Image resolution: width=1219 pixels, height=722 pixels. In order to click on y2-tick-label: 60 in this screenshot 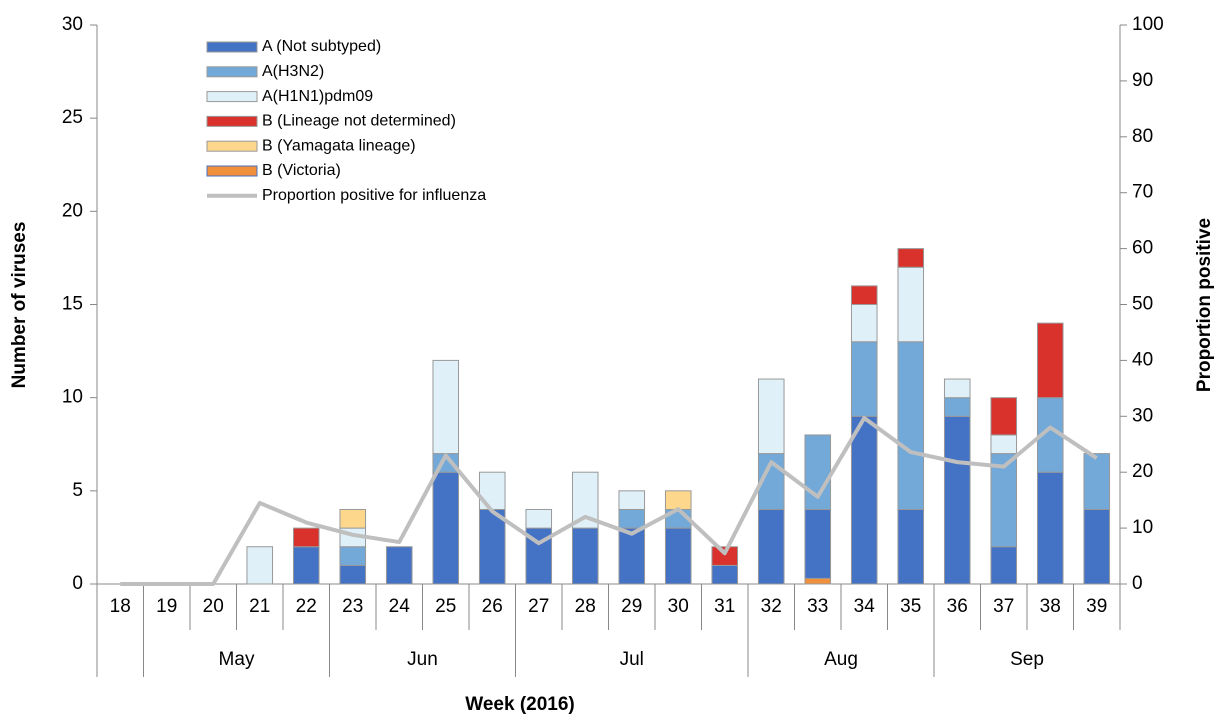, I will do `click(1142, 248)`.